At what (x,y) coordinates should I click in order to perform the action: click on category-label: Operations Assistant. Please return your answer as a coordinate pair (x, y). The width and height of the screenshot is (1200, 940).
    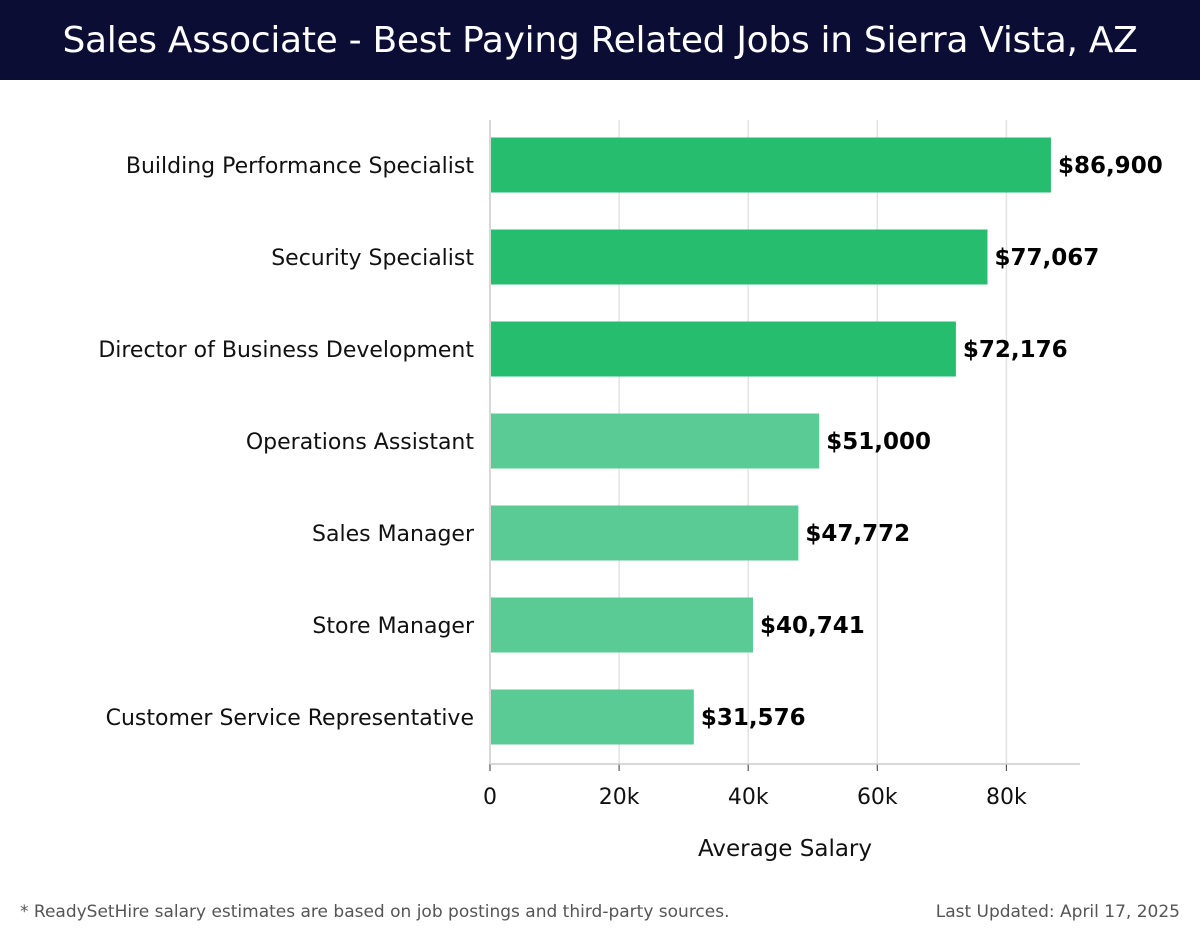
    Looking at the image, I should click on (360, 442).